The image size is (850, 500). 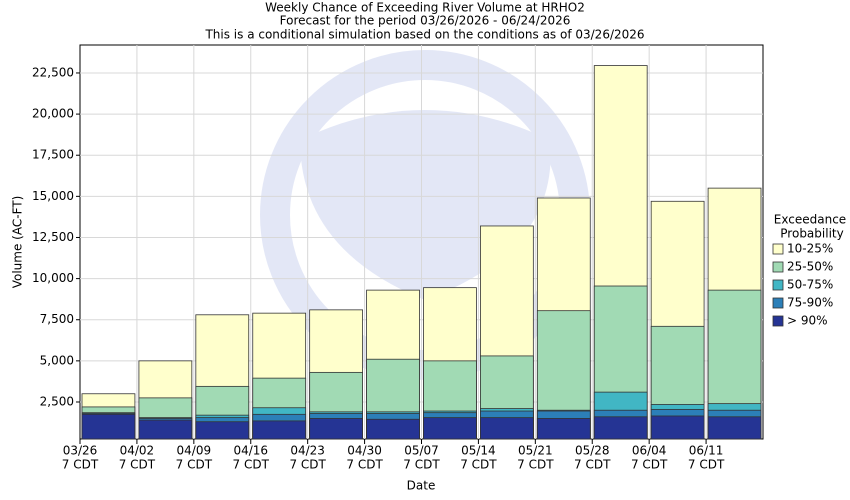 I want to click on y-tick-label: 10,000, so click(x=53, y=278).